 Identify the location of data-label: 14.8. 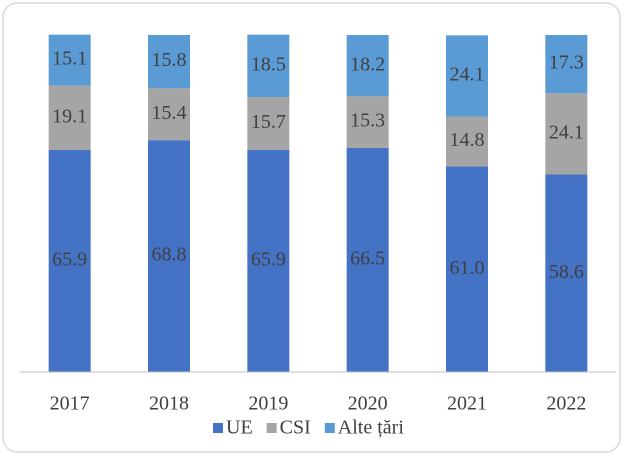
(467, 140).